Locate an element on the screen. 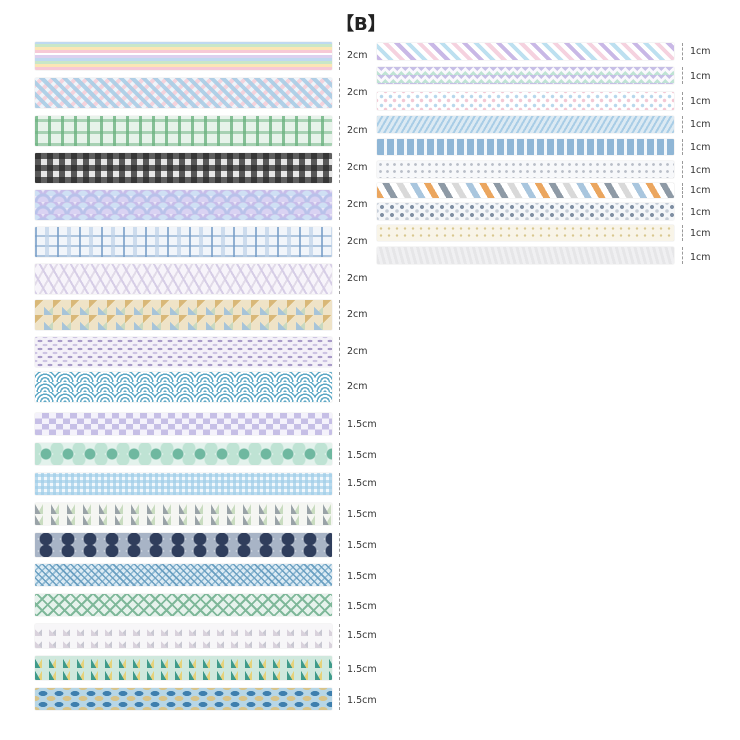 This screenshot has height=740, width=740. tape-strip-green-plaid is located at coordinates (183, 131).